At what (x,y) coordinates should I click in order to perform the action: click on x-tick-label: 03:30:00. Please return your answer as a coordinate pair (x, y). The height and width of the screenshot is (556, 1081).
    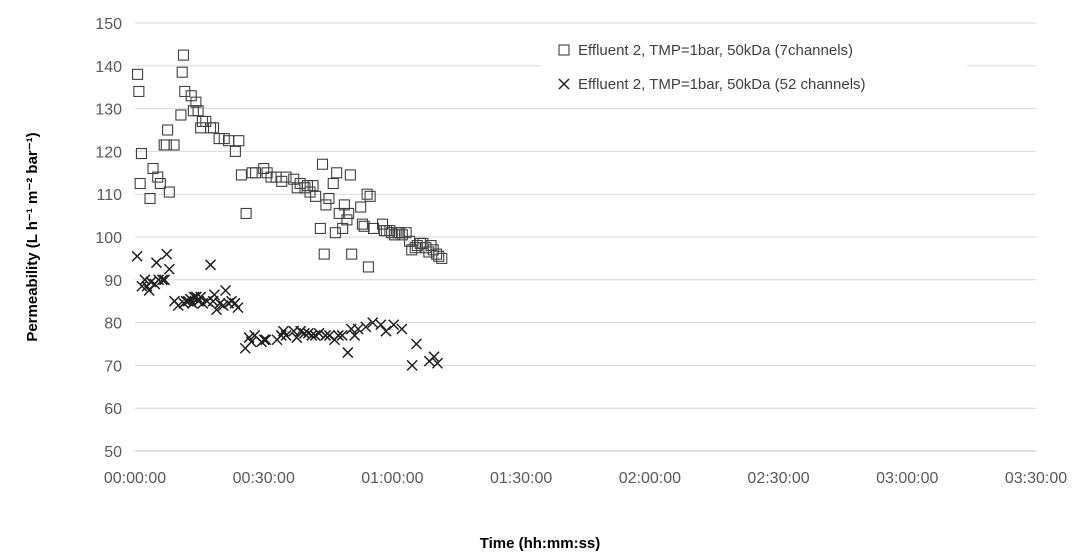
    Looking at the image, I should click on (1036, 478).